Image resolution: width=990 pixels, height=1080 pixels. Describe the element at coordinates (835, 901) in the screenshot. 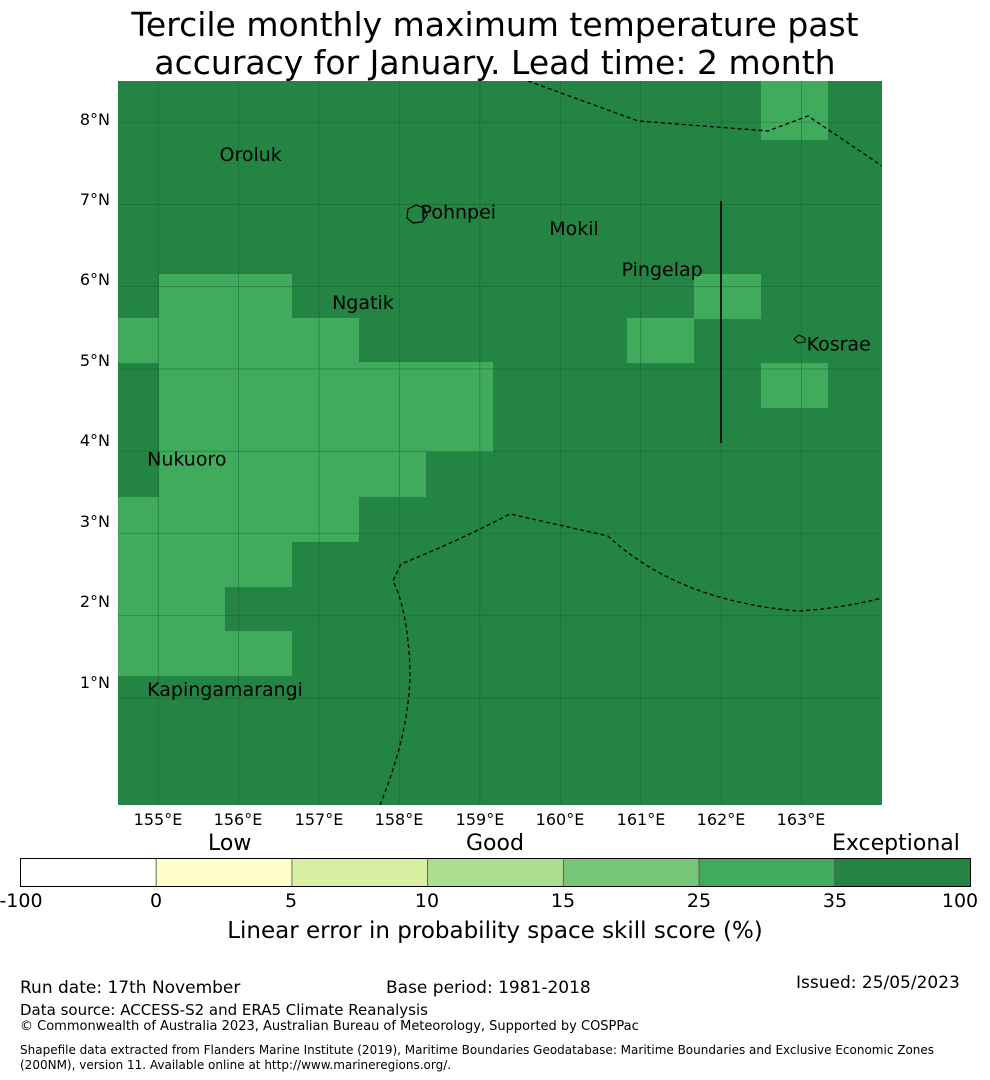

I see `colorbar-tick: 35` at that location.